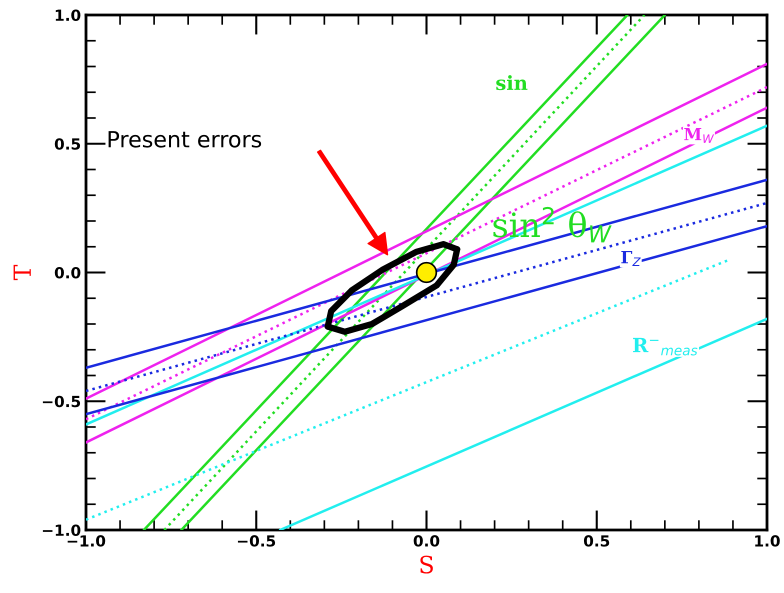 This screenshot has width=784, height=593. I want to click on x-tick-label: 0.0, so click(427, 541).